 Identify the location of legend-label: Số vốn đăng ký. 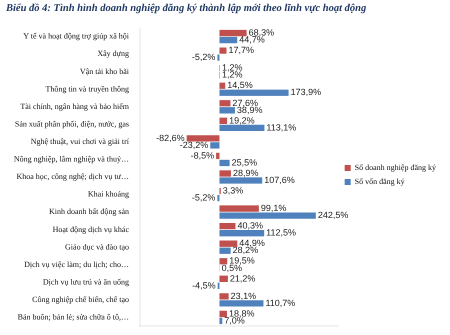
(379, 181).